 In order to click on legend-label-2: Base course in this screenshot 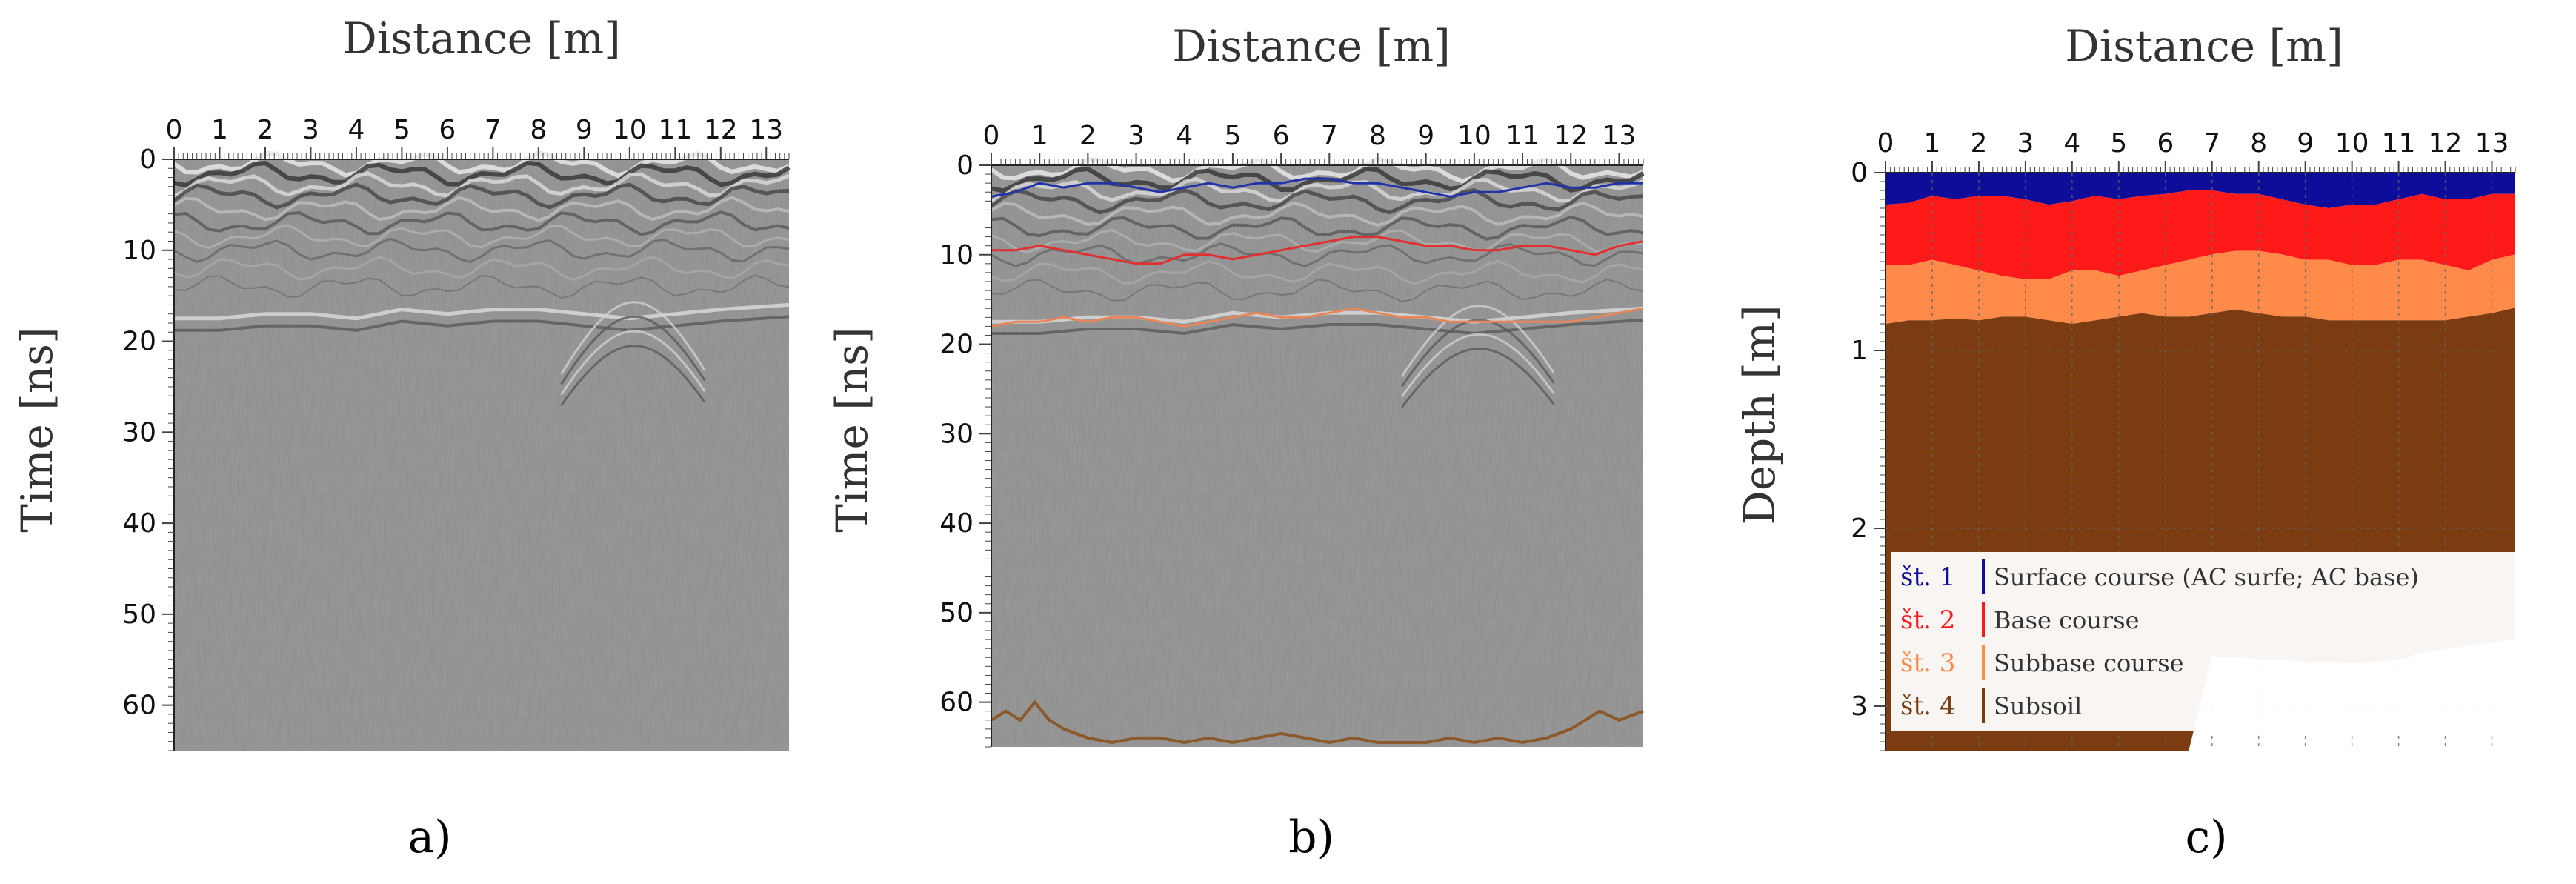, I will do `click(2067, 620)`.